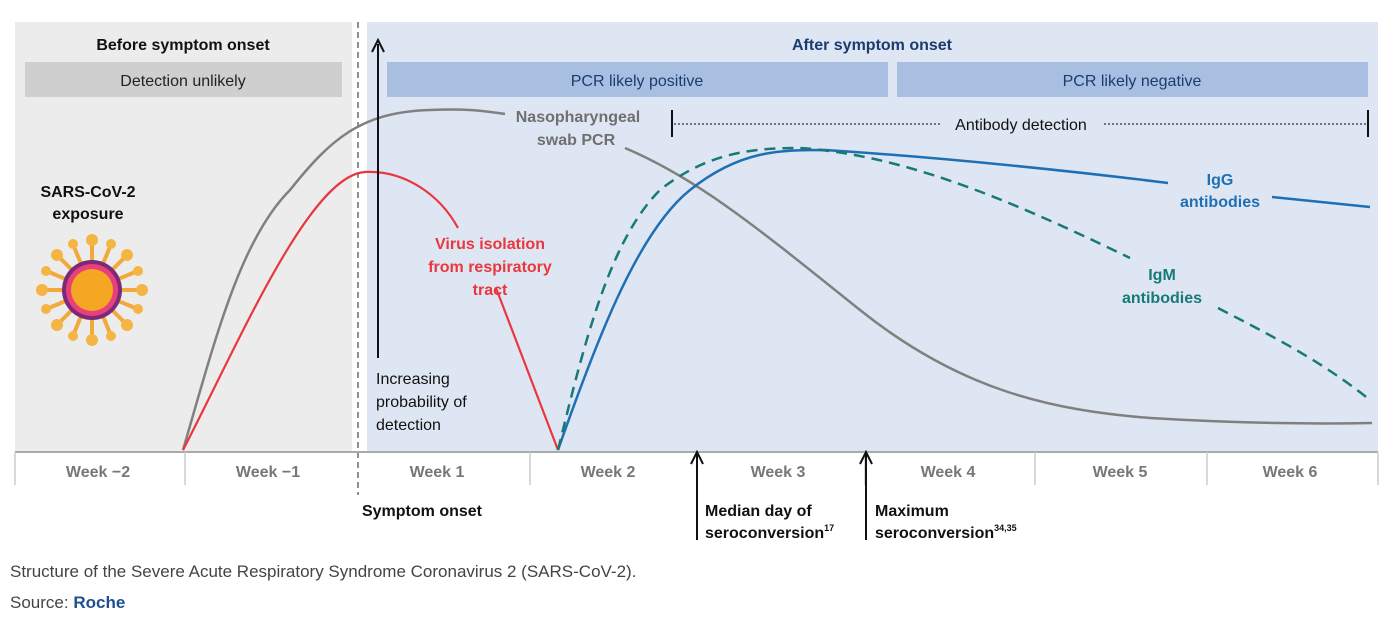 This screenshot has width=1395, height=632. Describe the element at coordinates (87, 214) in the screenshot. I see `exposure-label-2: exposure` at that location.